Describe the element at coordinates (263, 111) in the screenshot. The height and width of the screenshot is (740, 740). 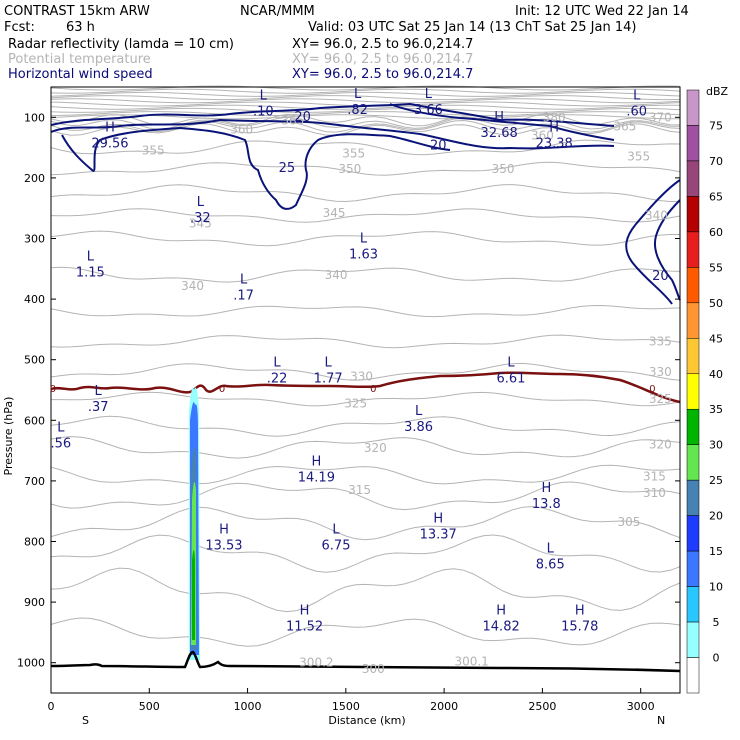
I see `extremum-value: .10` at that location.